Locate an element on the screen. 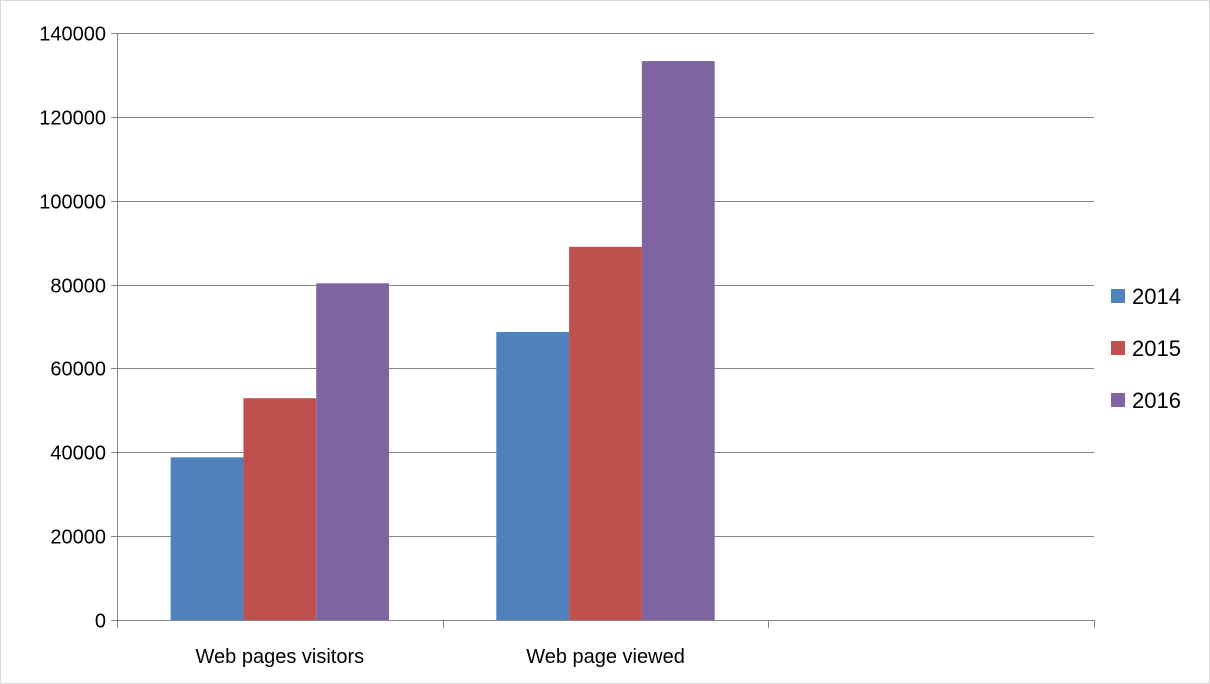 The width and height of the screenshot is (1210, 684). legend-swatch-2016 is located at coordinates (1118, 400).